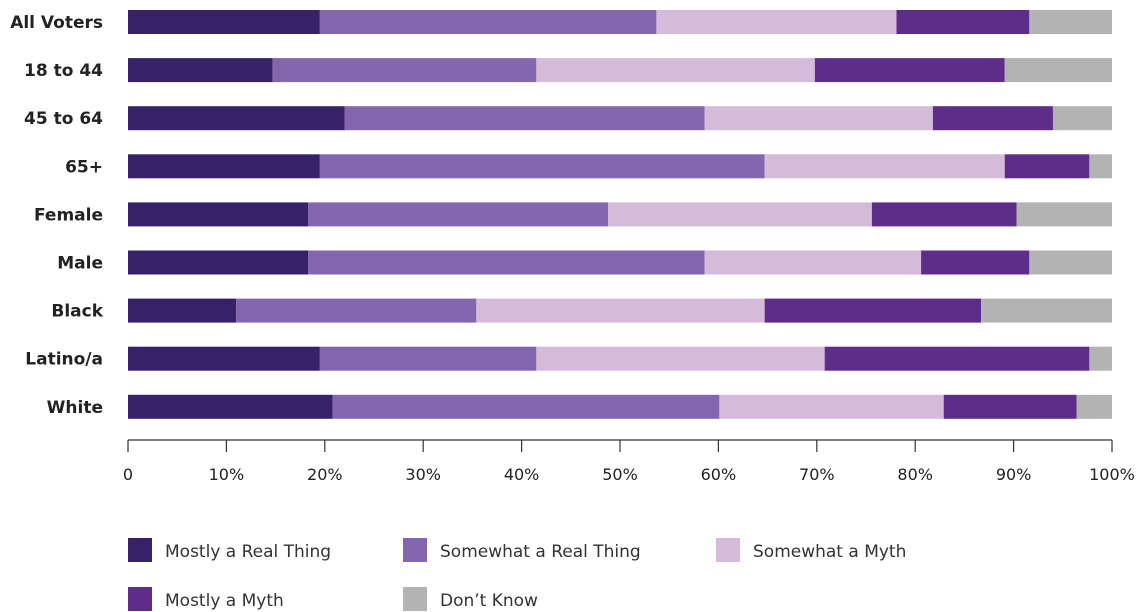 The image size is (1140, 612). What do you see at coordinates (1112, 474) in the screenshot?
I see `x-tick-label: 100%` at bounding box center [1112, 474].